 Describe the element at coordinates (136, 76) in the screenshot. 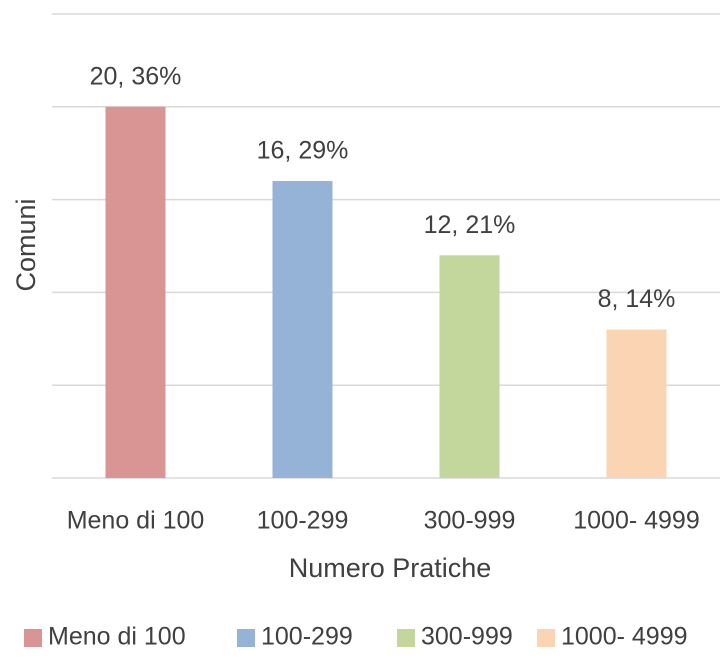

I see `value-label: 20, 36%` at that location.